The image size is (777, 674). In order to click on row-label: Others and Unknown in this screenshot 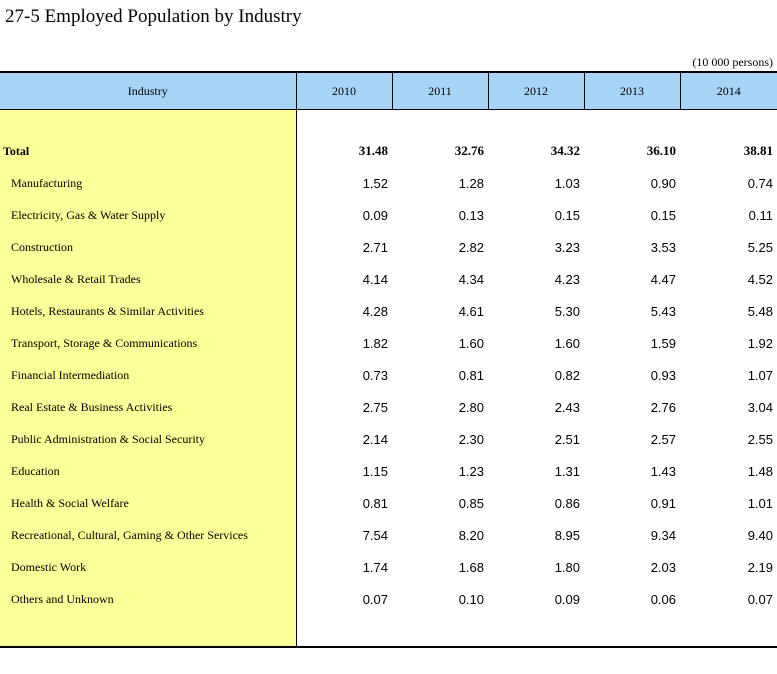, I will do `click(148, 599)`.